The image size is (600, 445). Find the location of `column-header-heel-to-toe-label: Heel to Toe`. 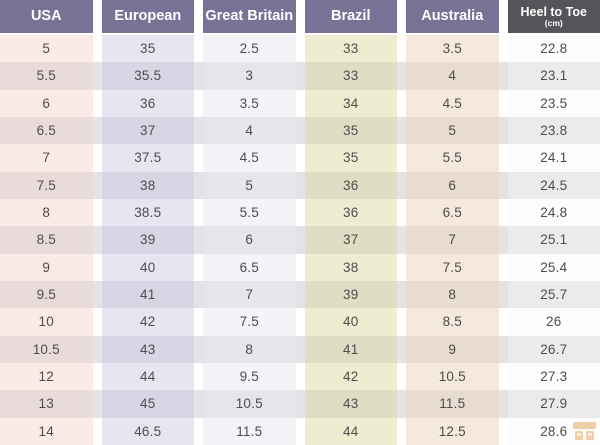

column-header-heel-to-toe-label: Heel to Toe is located at coordinates (553, 11).